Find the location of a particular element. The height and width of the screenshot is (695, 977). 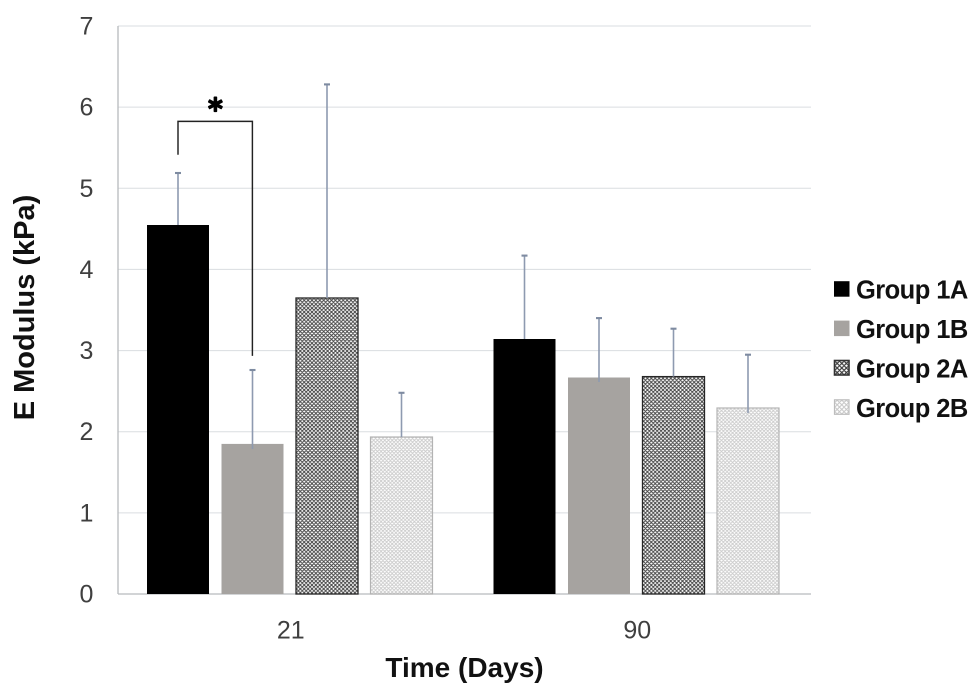

svg-text: 6 is located at coordinates (87, 108).